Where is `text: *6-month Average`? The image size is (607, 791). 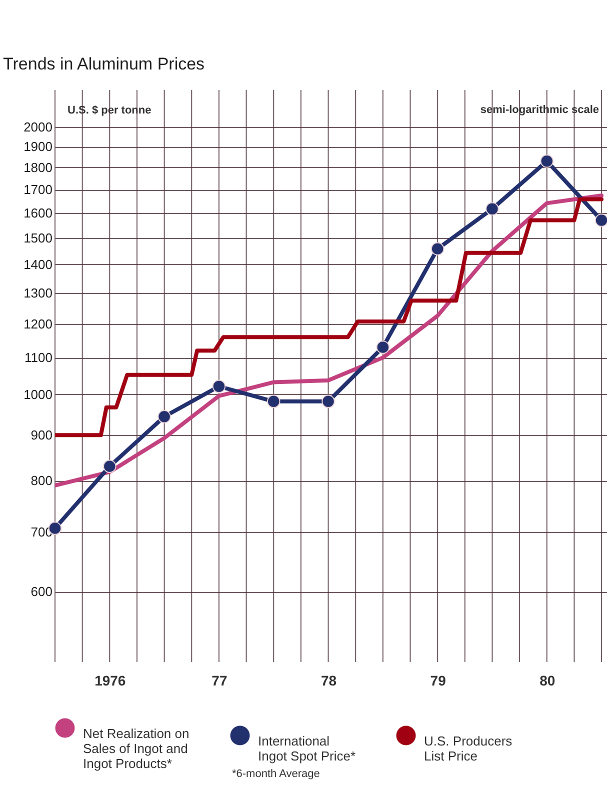
text: *6-month Average is located at coordinates (276, 774).